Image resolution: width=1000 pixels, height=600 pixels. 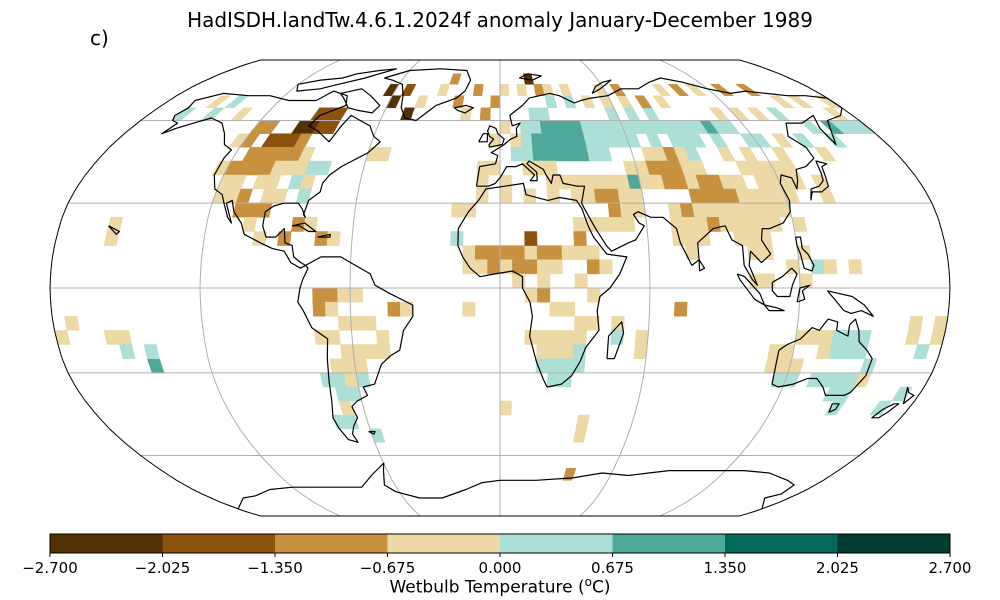 I want to click on colorbar-tick-label: 1.350, so click(x=725, y=568).